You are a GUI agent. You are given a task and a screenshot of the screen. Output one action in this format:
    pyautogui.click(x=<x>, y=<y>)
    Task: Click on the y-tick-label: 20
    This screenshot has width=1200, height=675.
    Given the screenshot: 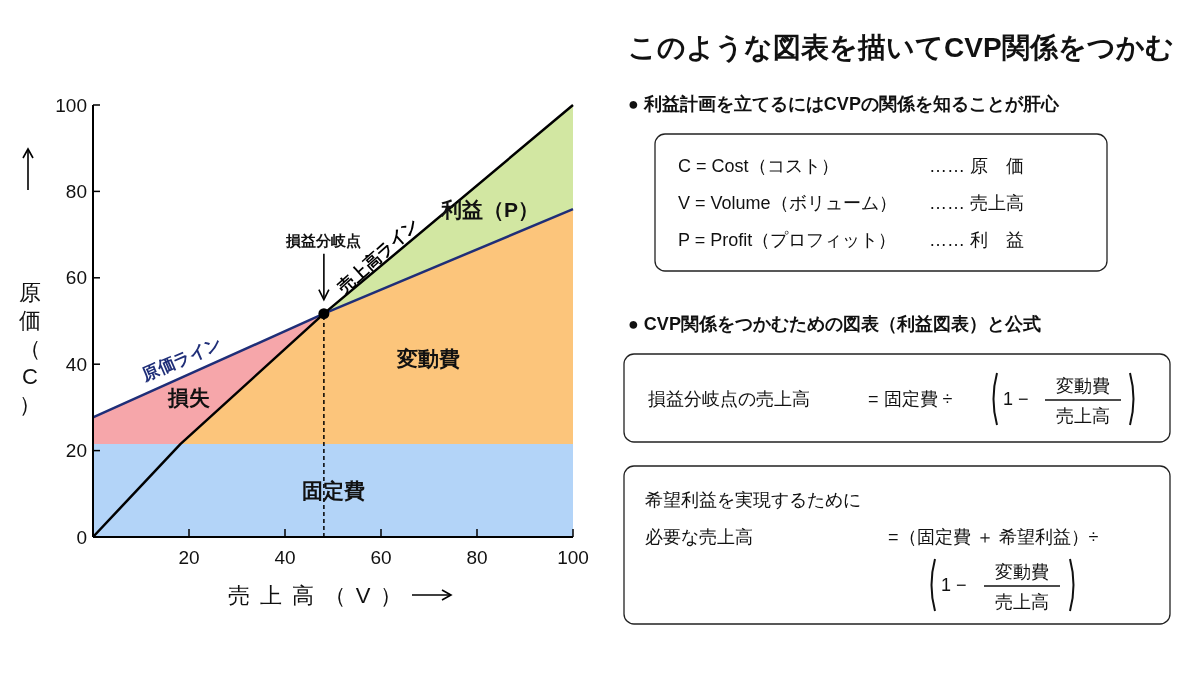 What is the action you would take?
    pyautogui.click(x=76, y=451)
    